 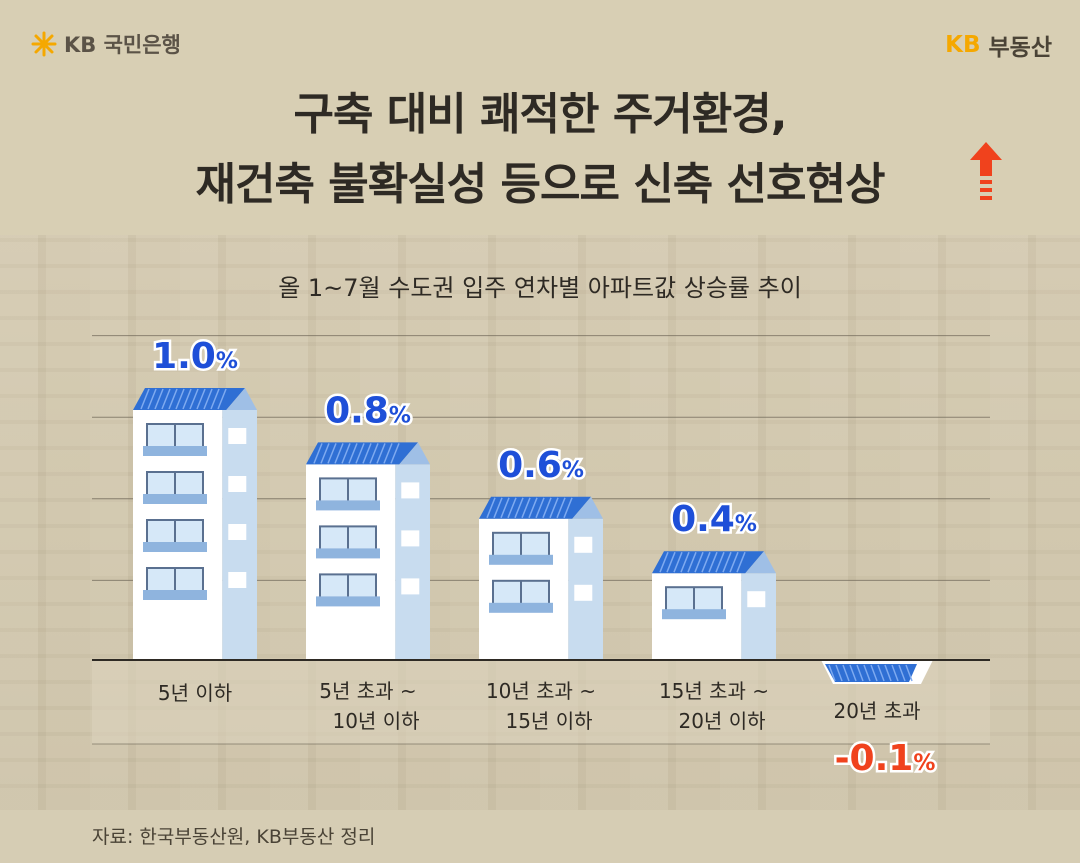 What do you see at coordinates (986, 171) in the screenshot?
I see `up-arrow-icon` at bounding box center [986, 171].